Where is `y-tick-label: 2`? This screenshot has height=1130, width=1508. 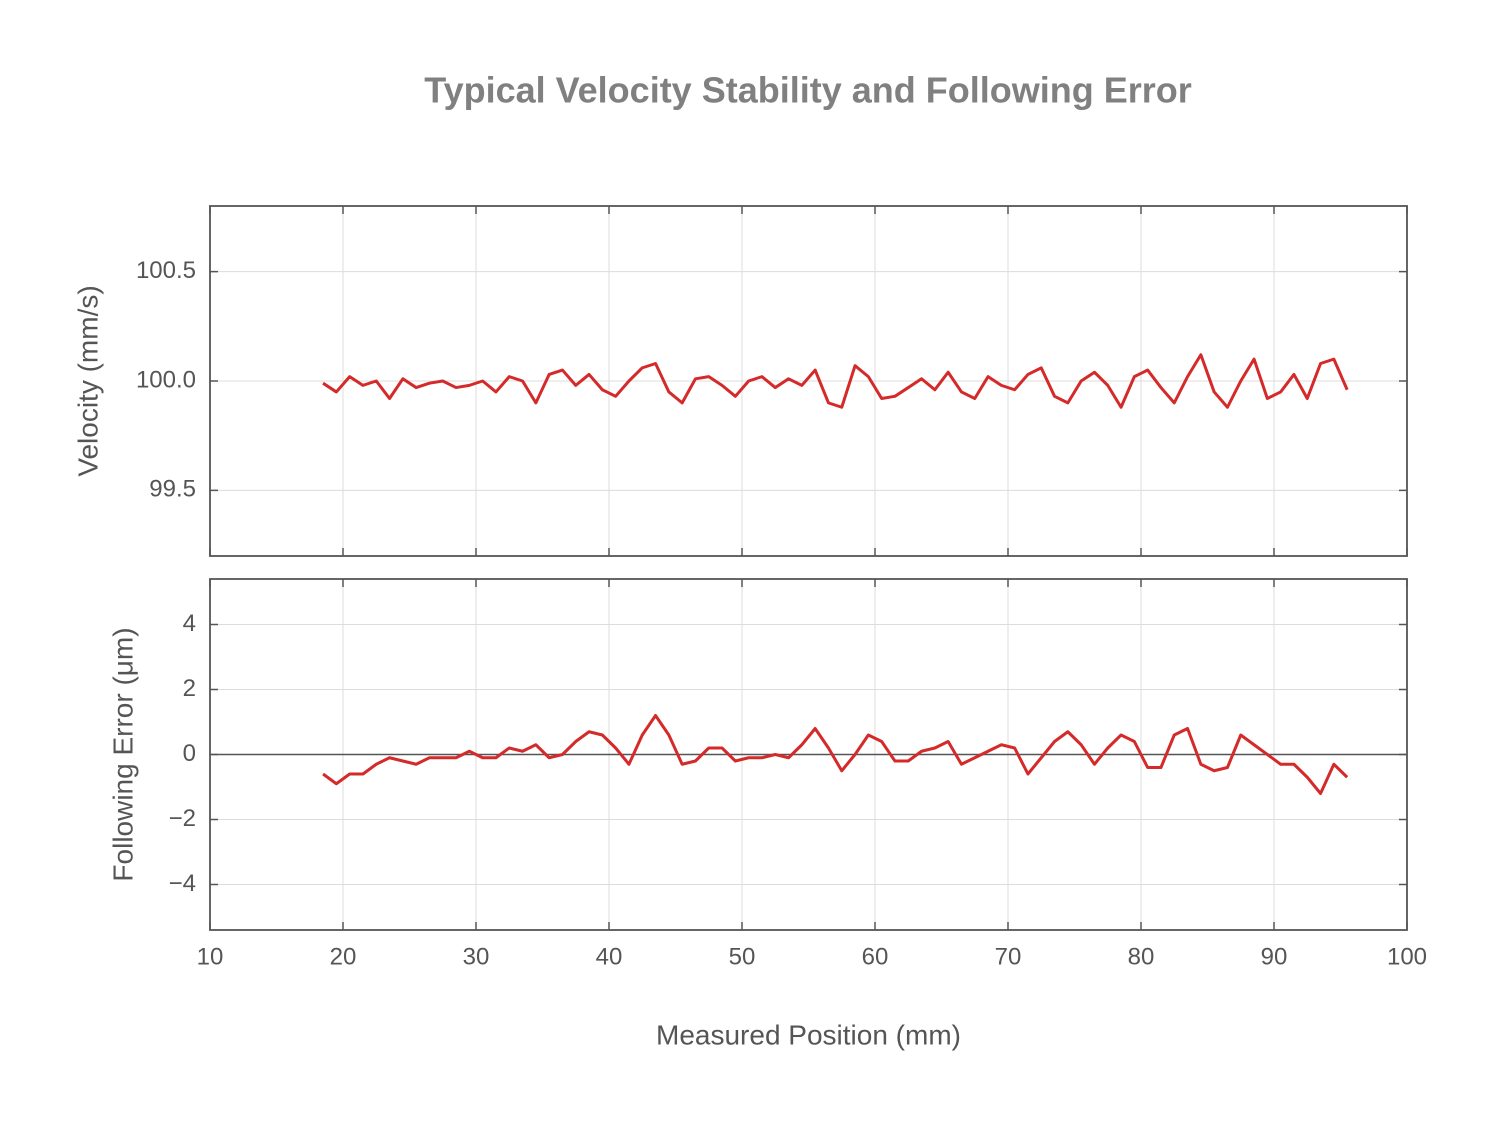 y-tick-label: 2 is located at coordinates (189, 688).